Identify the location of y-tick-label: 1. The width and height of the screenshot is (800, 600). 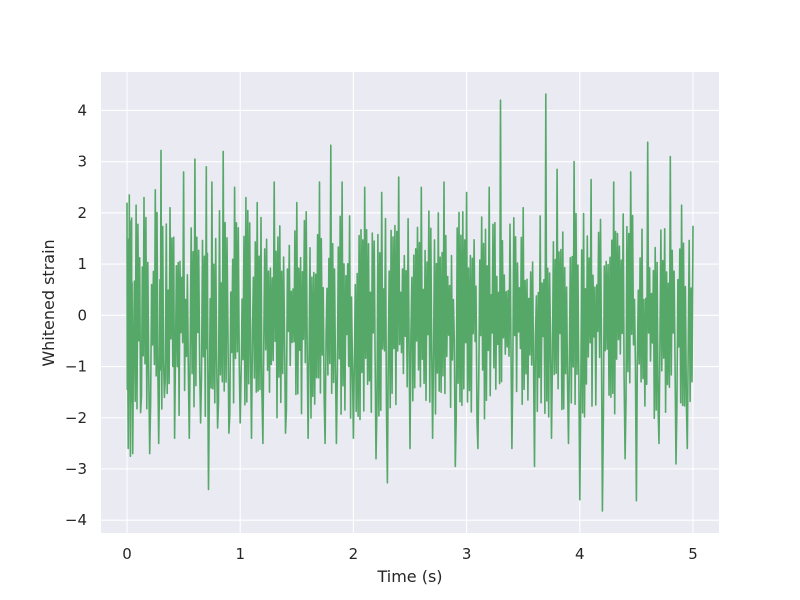
(82, 264).